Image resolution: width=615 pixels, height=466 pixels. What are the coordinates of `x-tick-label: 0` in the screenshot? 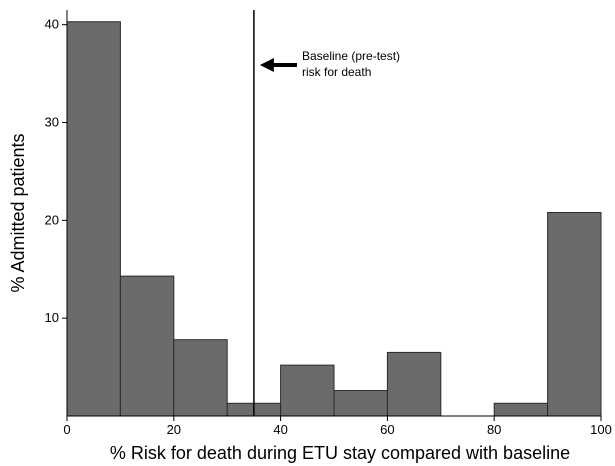 It's located at (66, 429).